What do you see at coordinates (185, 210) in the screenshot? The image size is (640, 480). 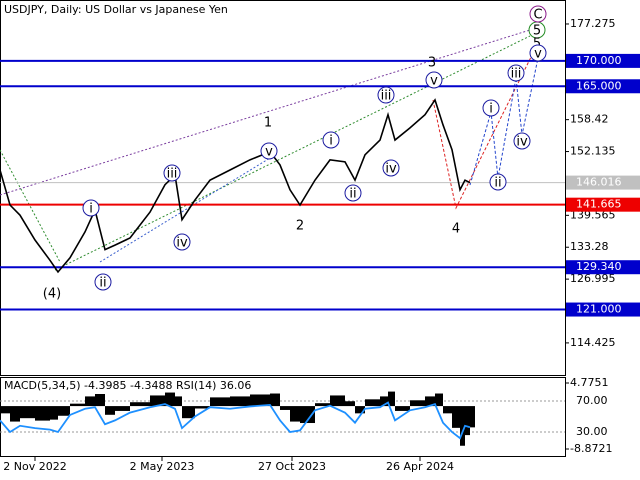 I see `channel-line` at bounding box center [185, 210].